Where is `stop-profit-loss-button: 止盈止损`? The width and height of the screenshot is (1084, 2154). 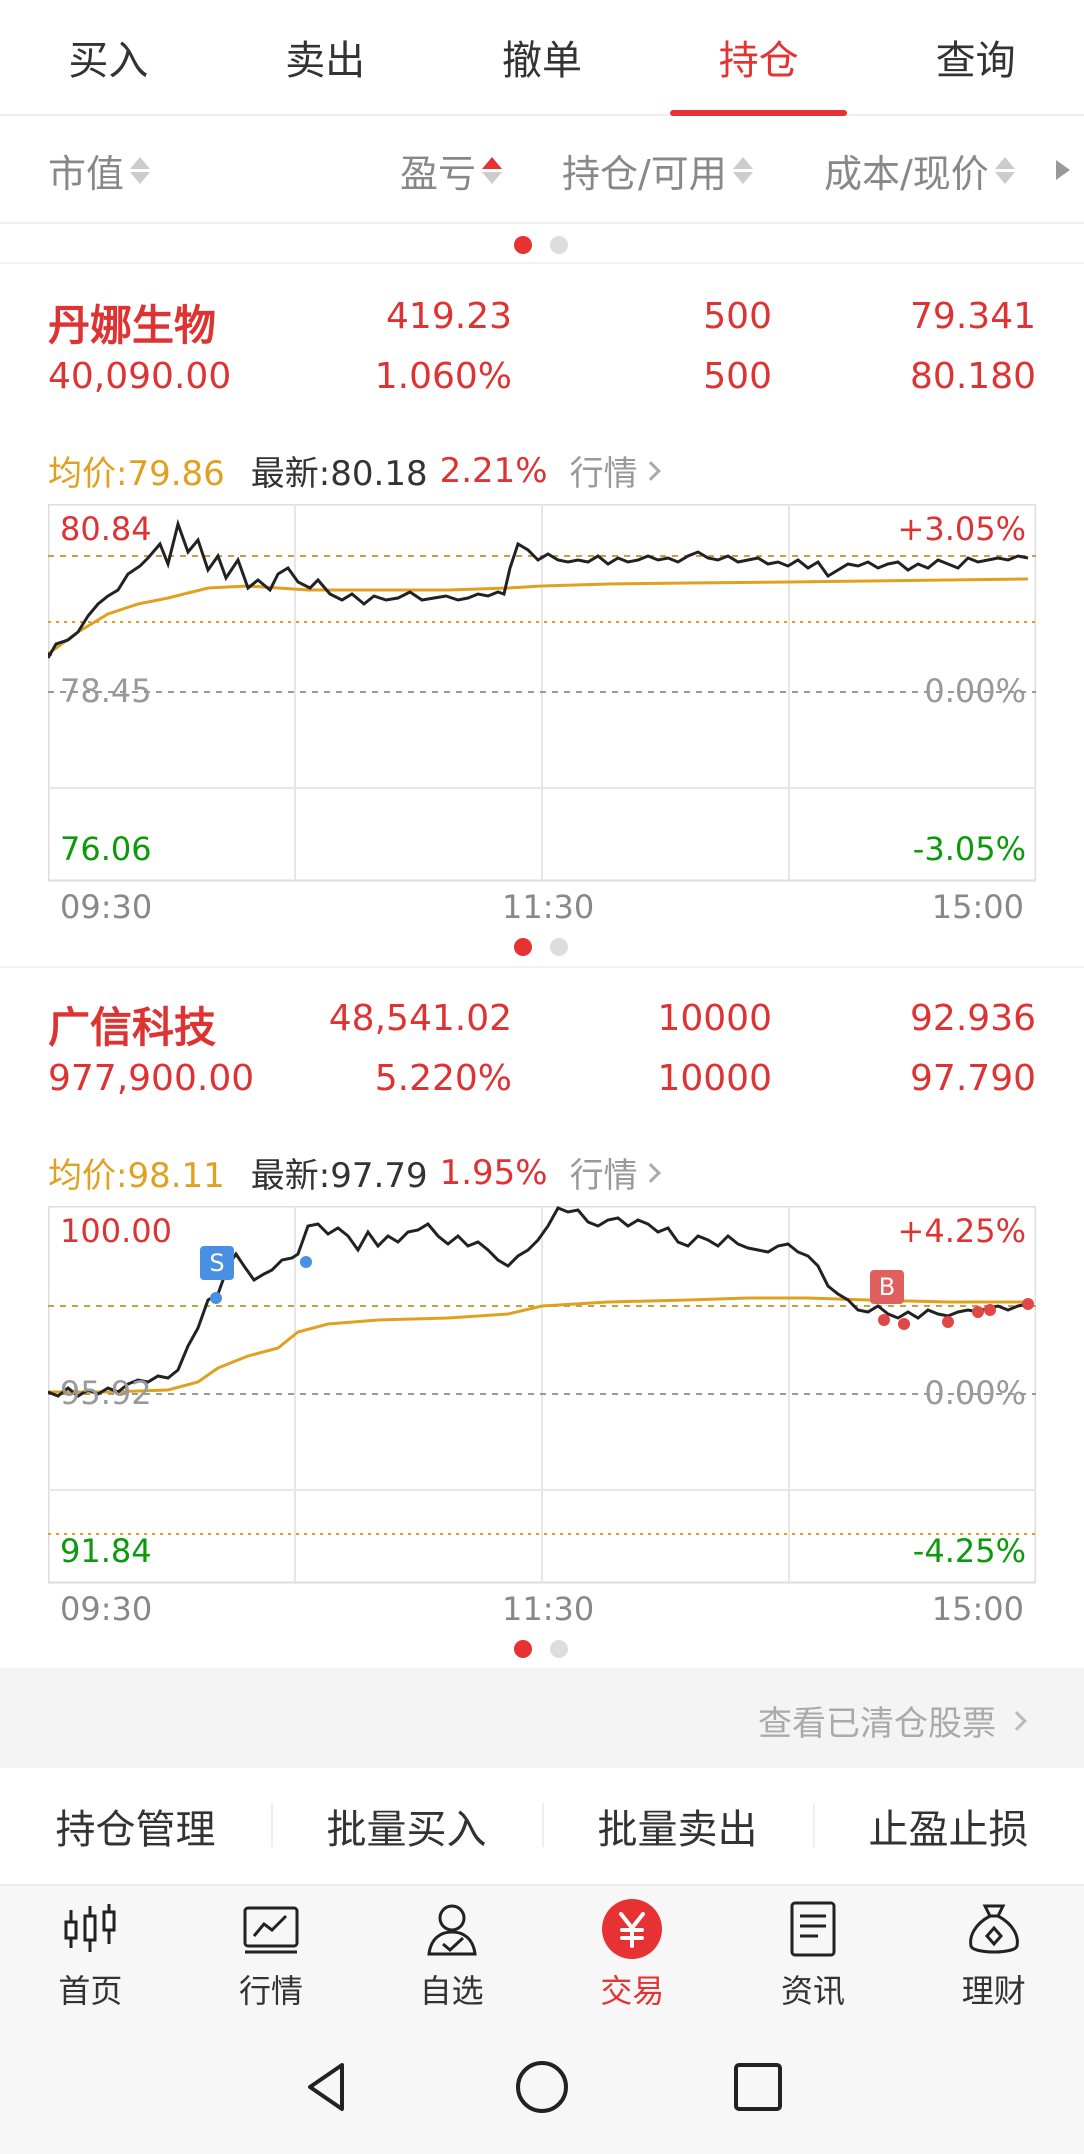
stop-profit-loss-button: 止盈止损 is located at coordinates (948, 1826).